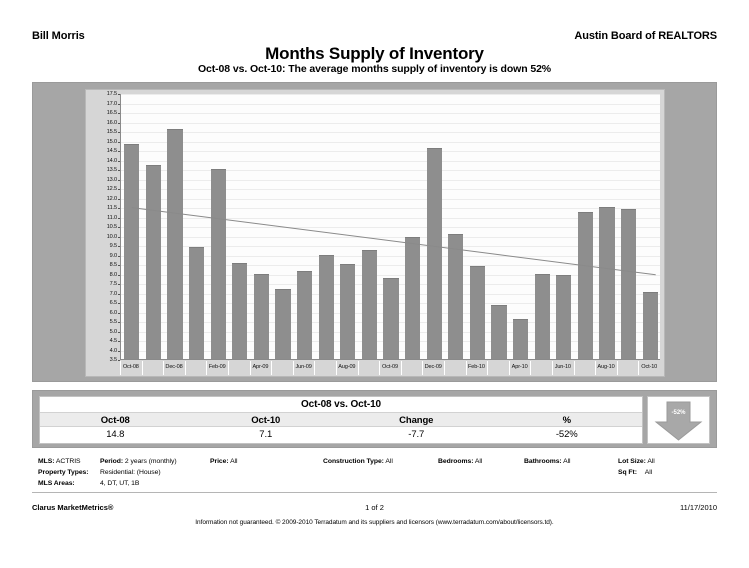 The image size is (749, 568). Describe the element at coordinates (113, 350) in the screenshot. I see `y-axis-tick-label: 4.0` at that location.